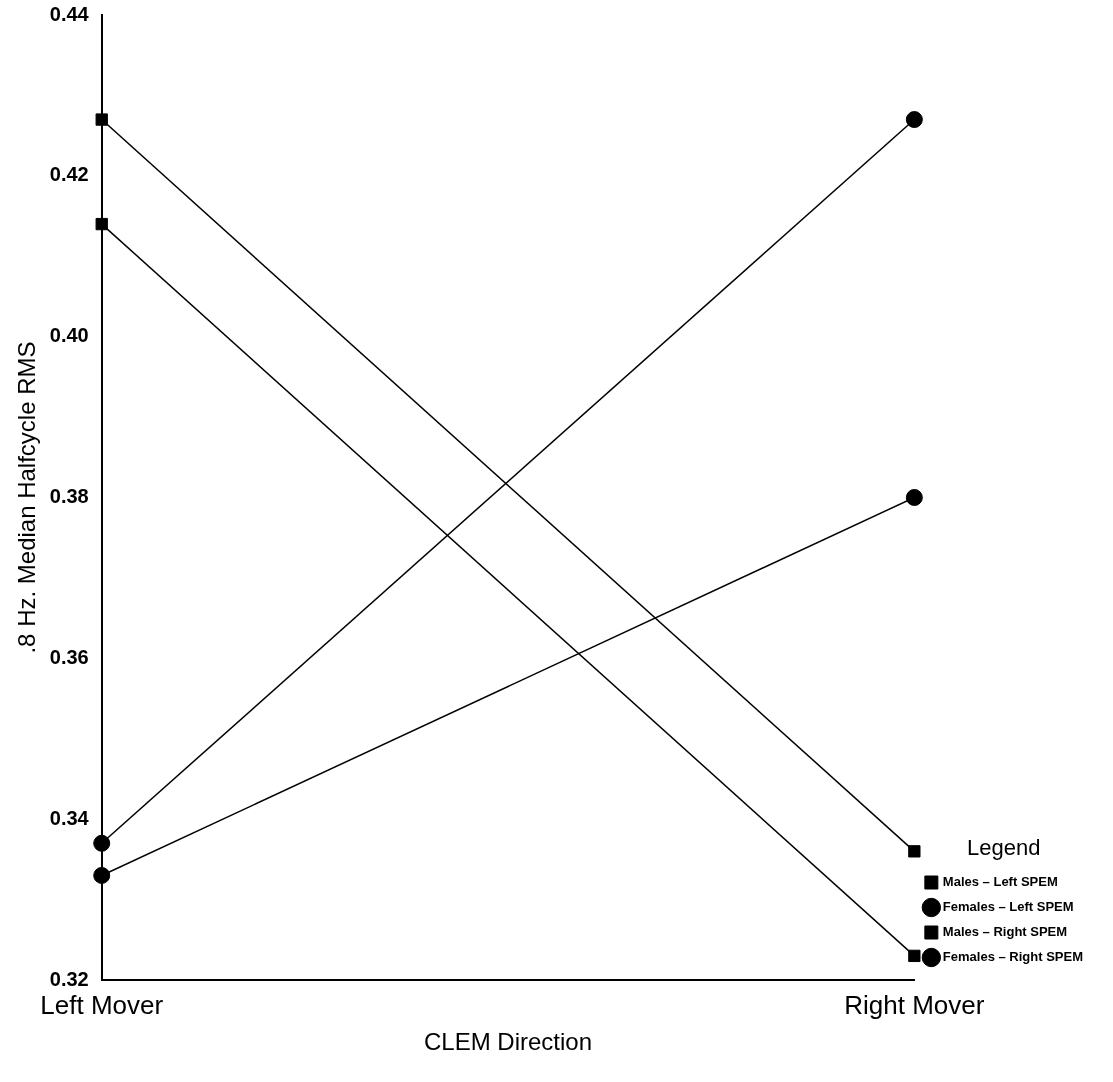 The width and height of the screenshot is (1113, 1082). Describe the element at coordinates (508, 1042) in the screenshot. I see `x-axis-title: CLEM Direction` at that location.